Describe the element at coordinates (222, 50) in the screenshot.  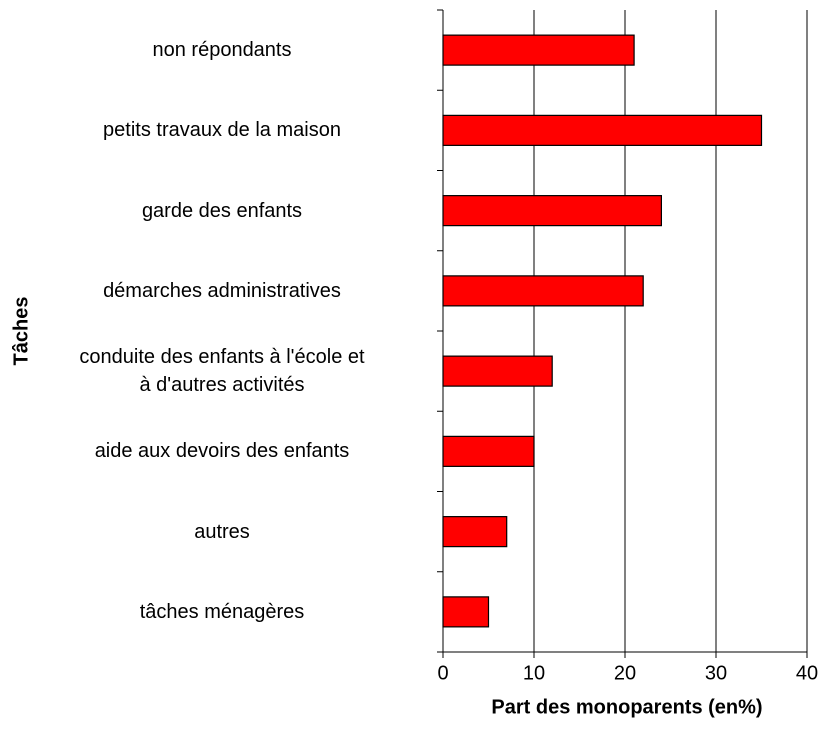
I see `y-tick-label: non répondants` at that location.